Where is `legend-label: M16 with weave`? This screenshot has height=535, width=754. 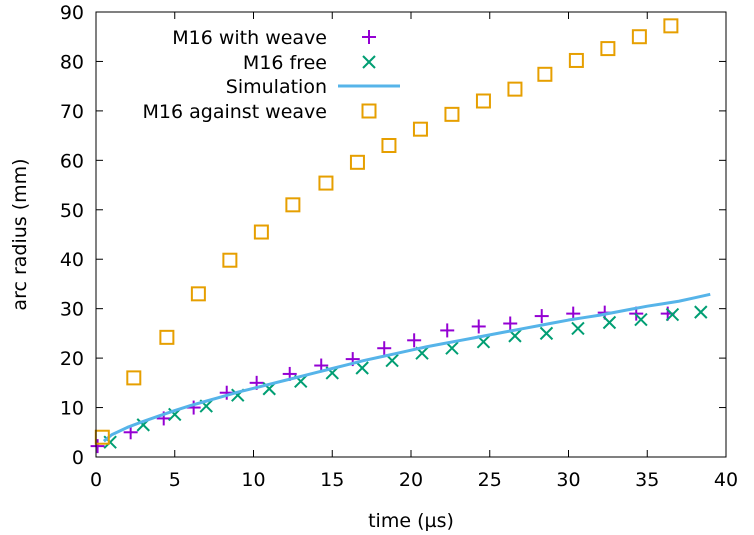
legend-label: M16 with weave is located at coordinates (249, 38).